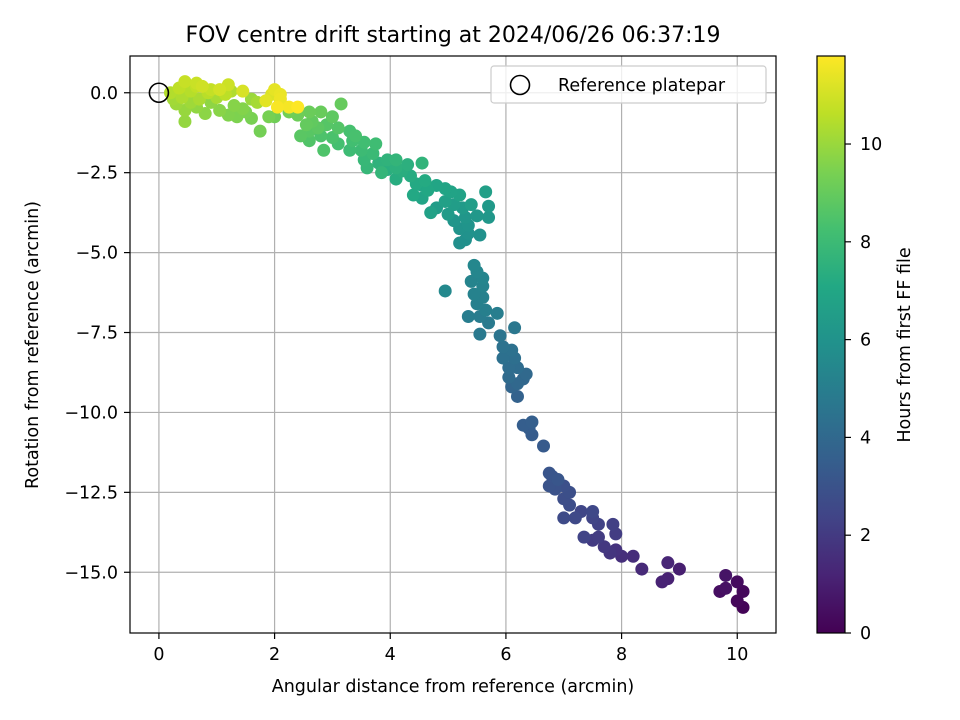 The image size is (960, 720). What do you see at coordinates (520, 85) in the screenshot?
I see `legend-marker-icon` at bounding box center [520, 85].